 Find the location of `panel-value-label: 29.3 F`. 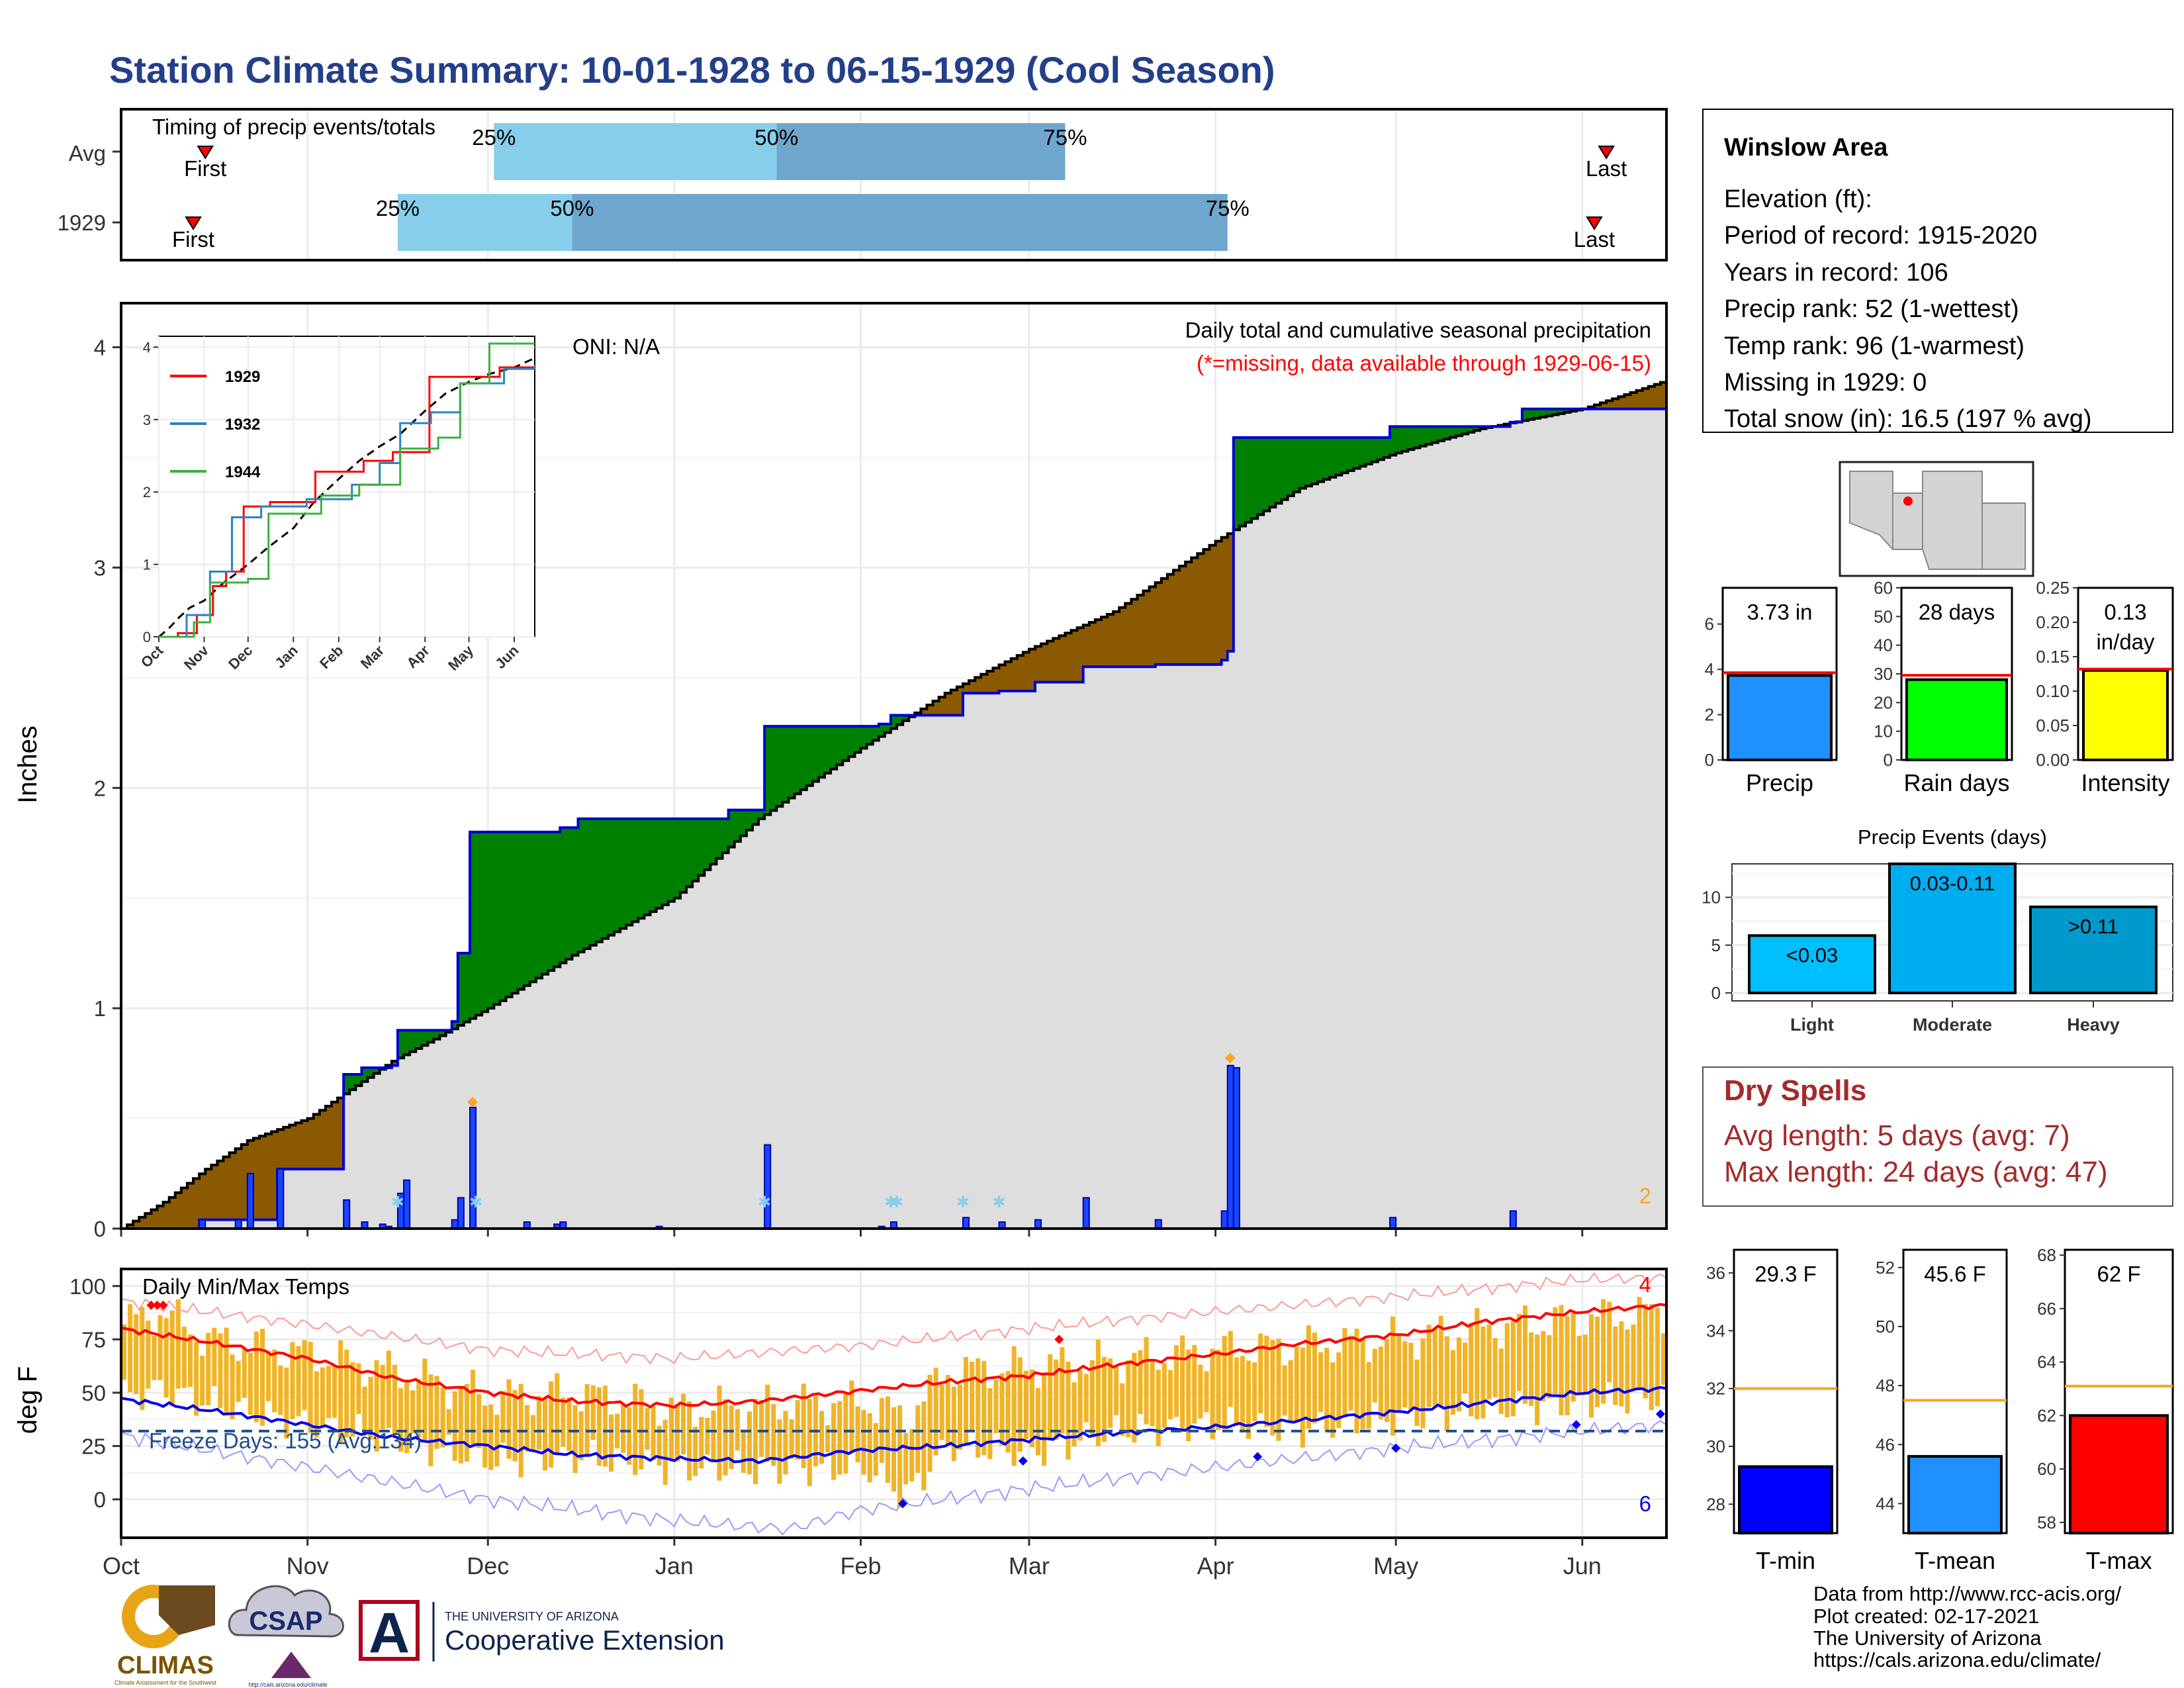

panel-value-label: 29.3 F is located at coordinates (1786, 1274).